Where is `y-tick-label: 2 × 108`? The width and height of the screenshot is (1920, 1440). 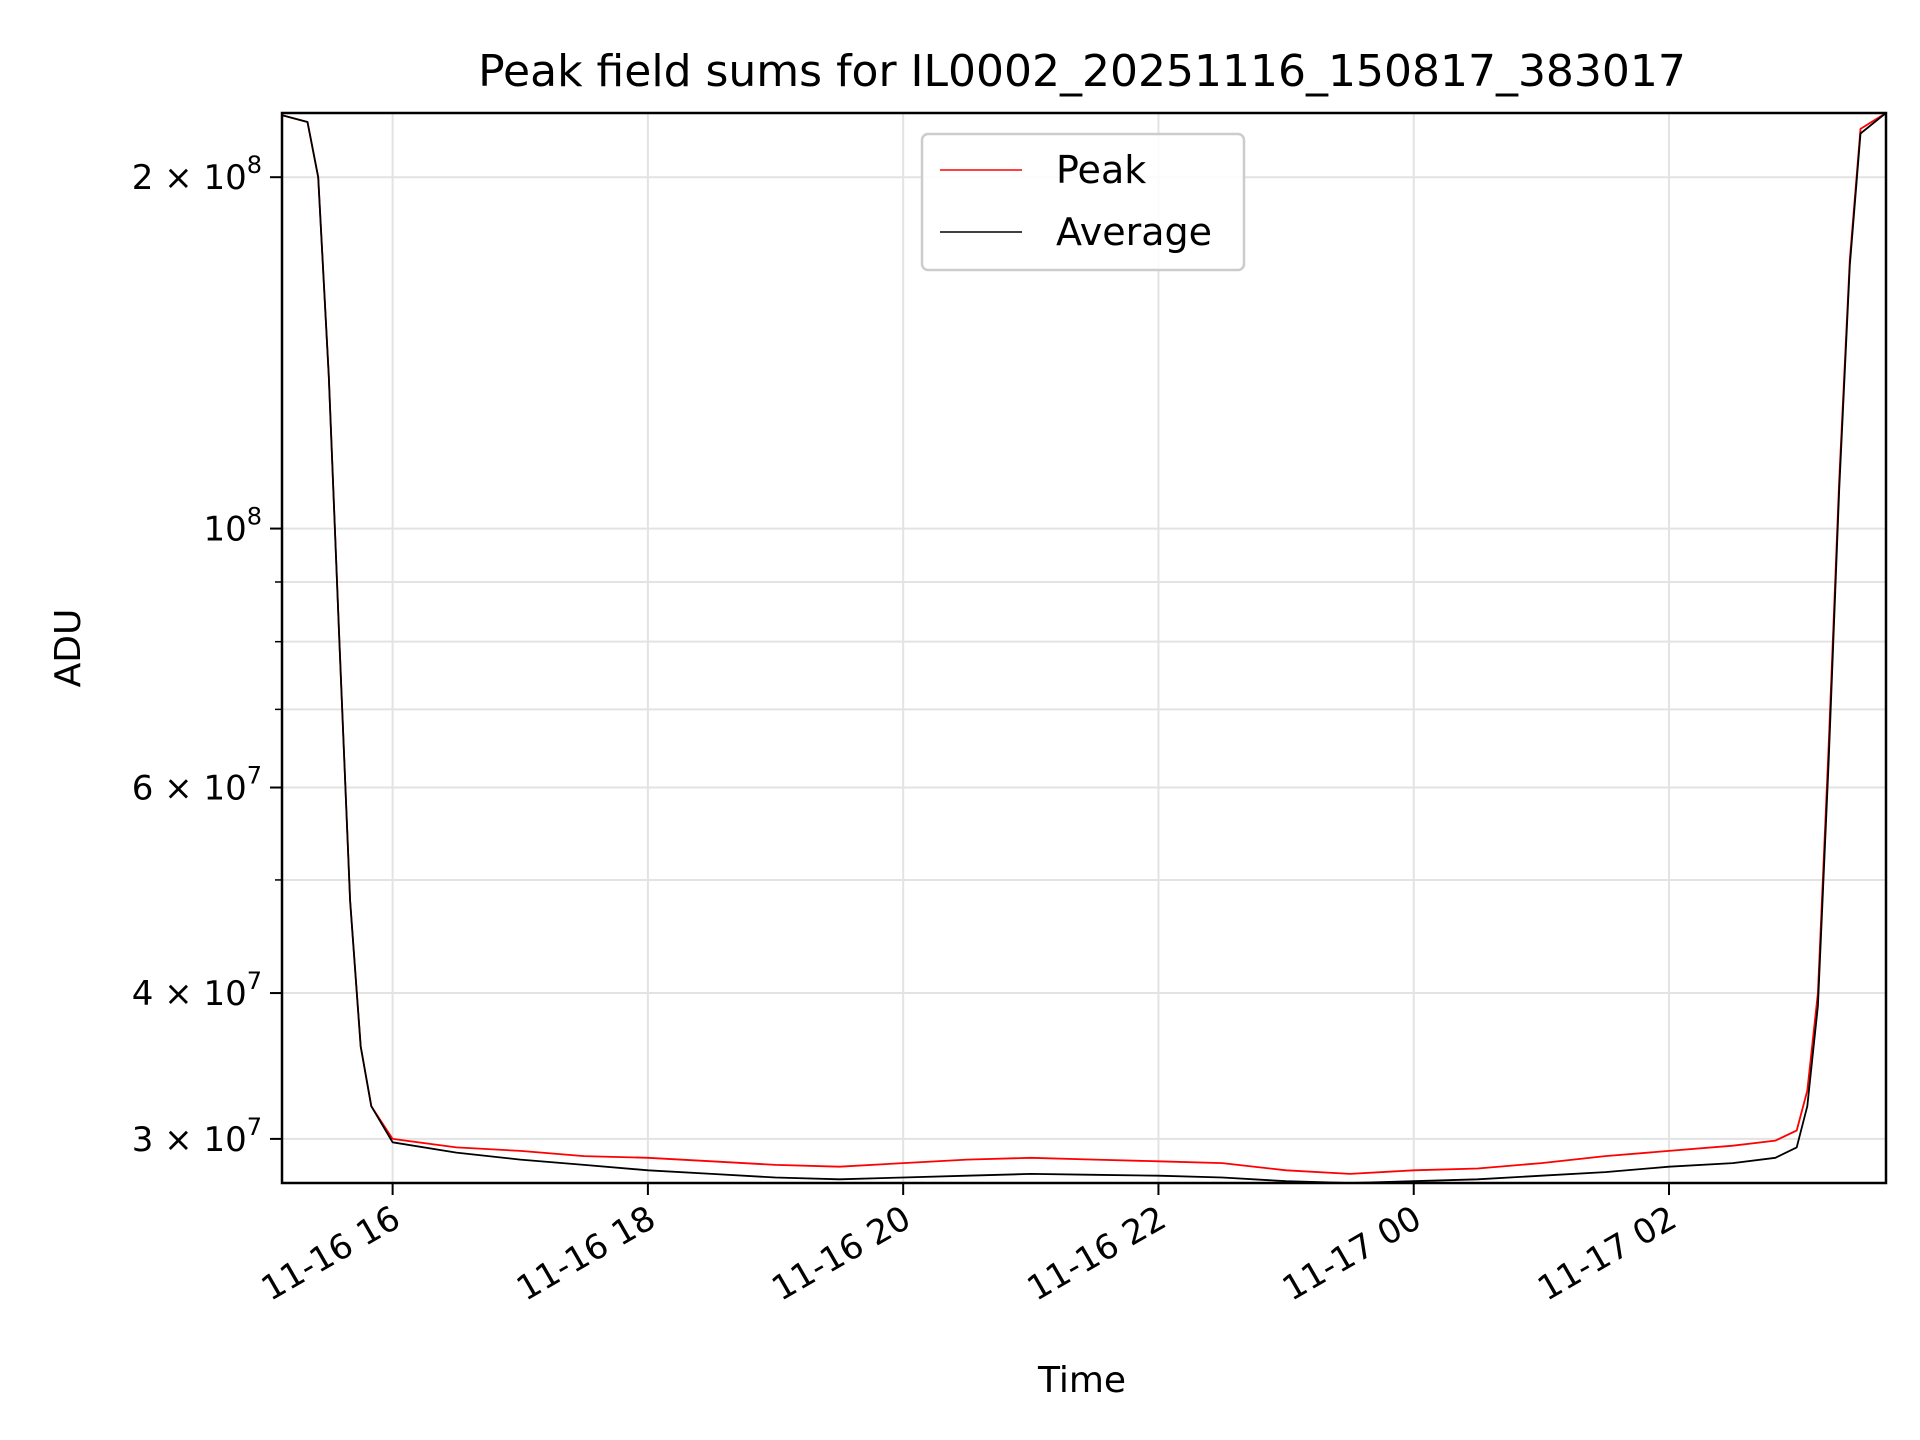 y-tick-label: 2 × 108 is located at coordinates (197, 174).